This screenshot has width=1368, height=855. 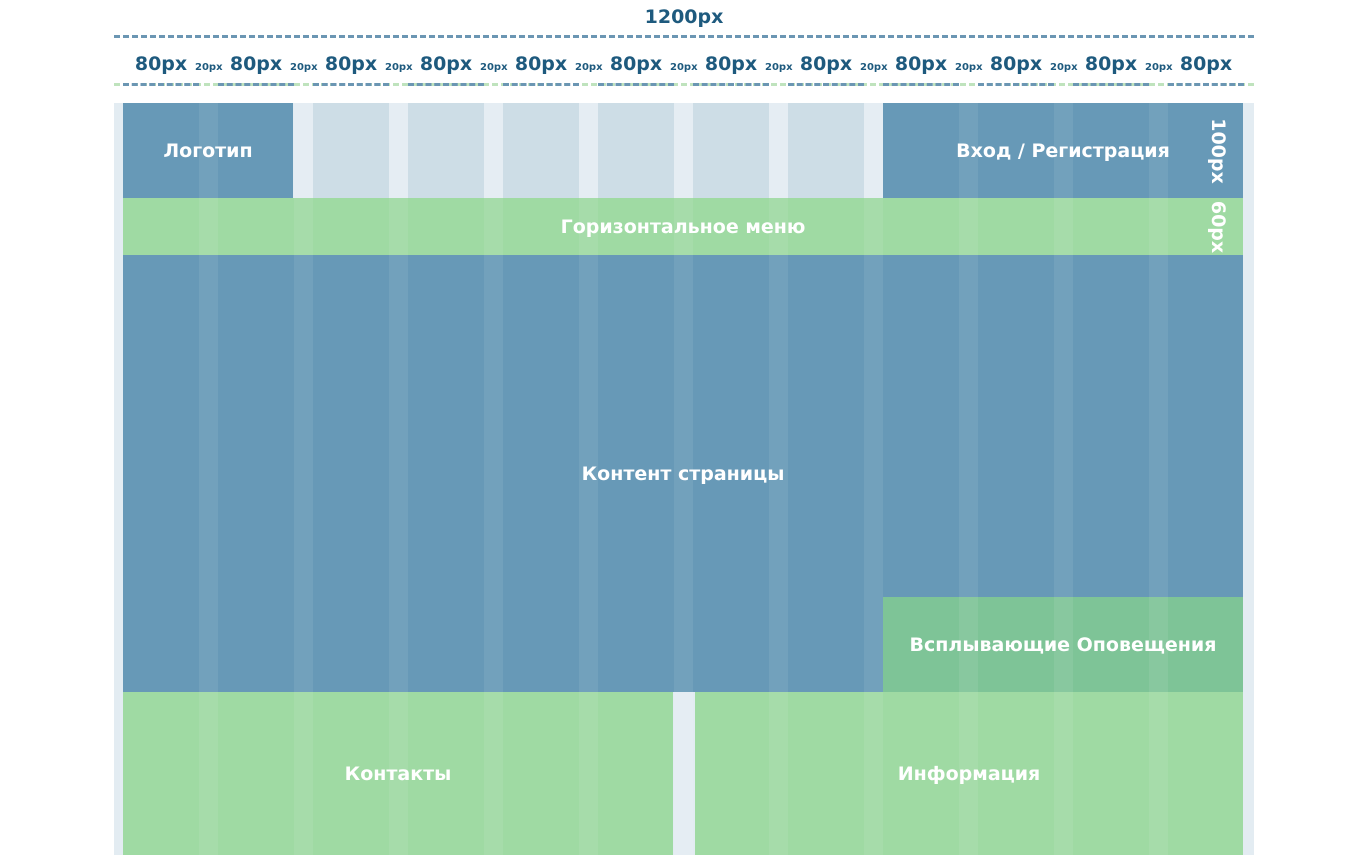 I want to click on logo-label: Логотип, so click(x=208, y=150).